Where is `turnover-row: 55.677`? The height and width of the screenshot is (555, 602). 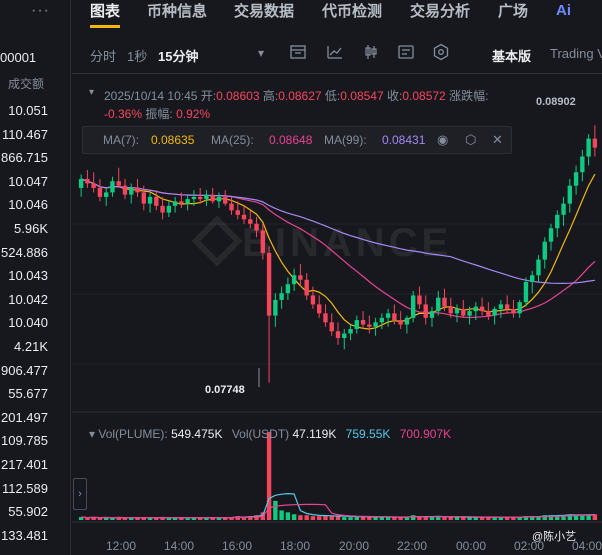 turnover-row: 55.677 is located at coordinates (28, 394).